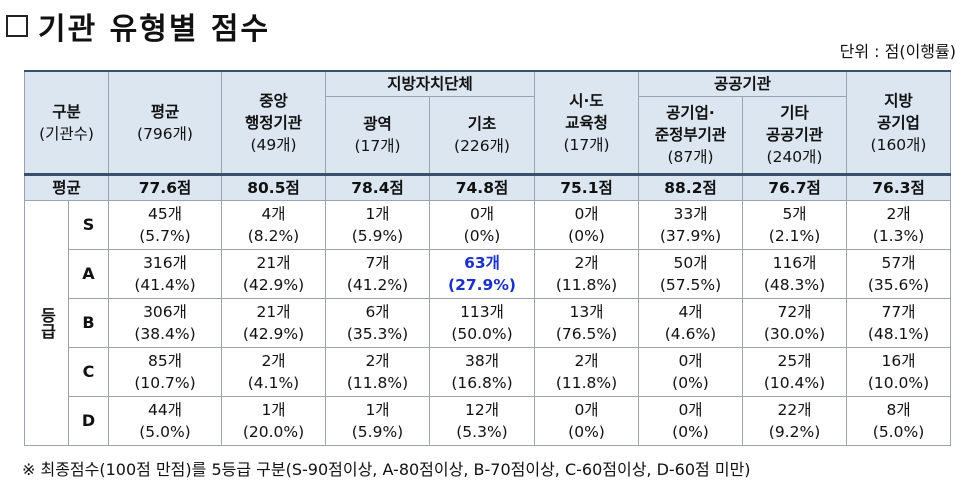 The image size is (968, 487). What do you see at coordinates (899, 122) in the screenshot?
I see `header-col-local-enterprise: 지방 공기업 (160개)` at bounding box center [899, 122].